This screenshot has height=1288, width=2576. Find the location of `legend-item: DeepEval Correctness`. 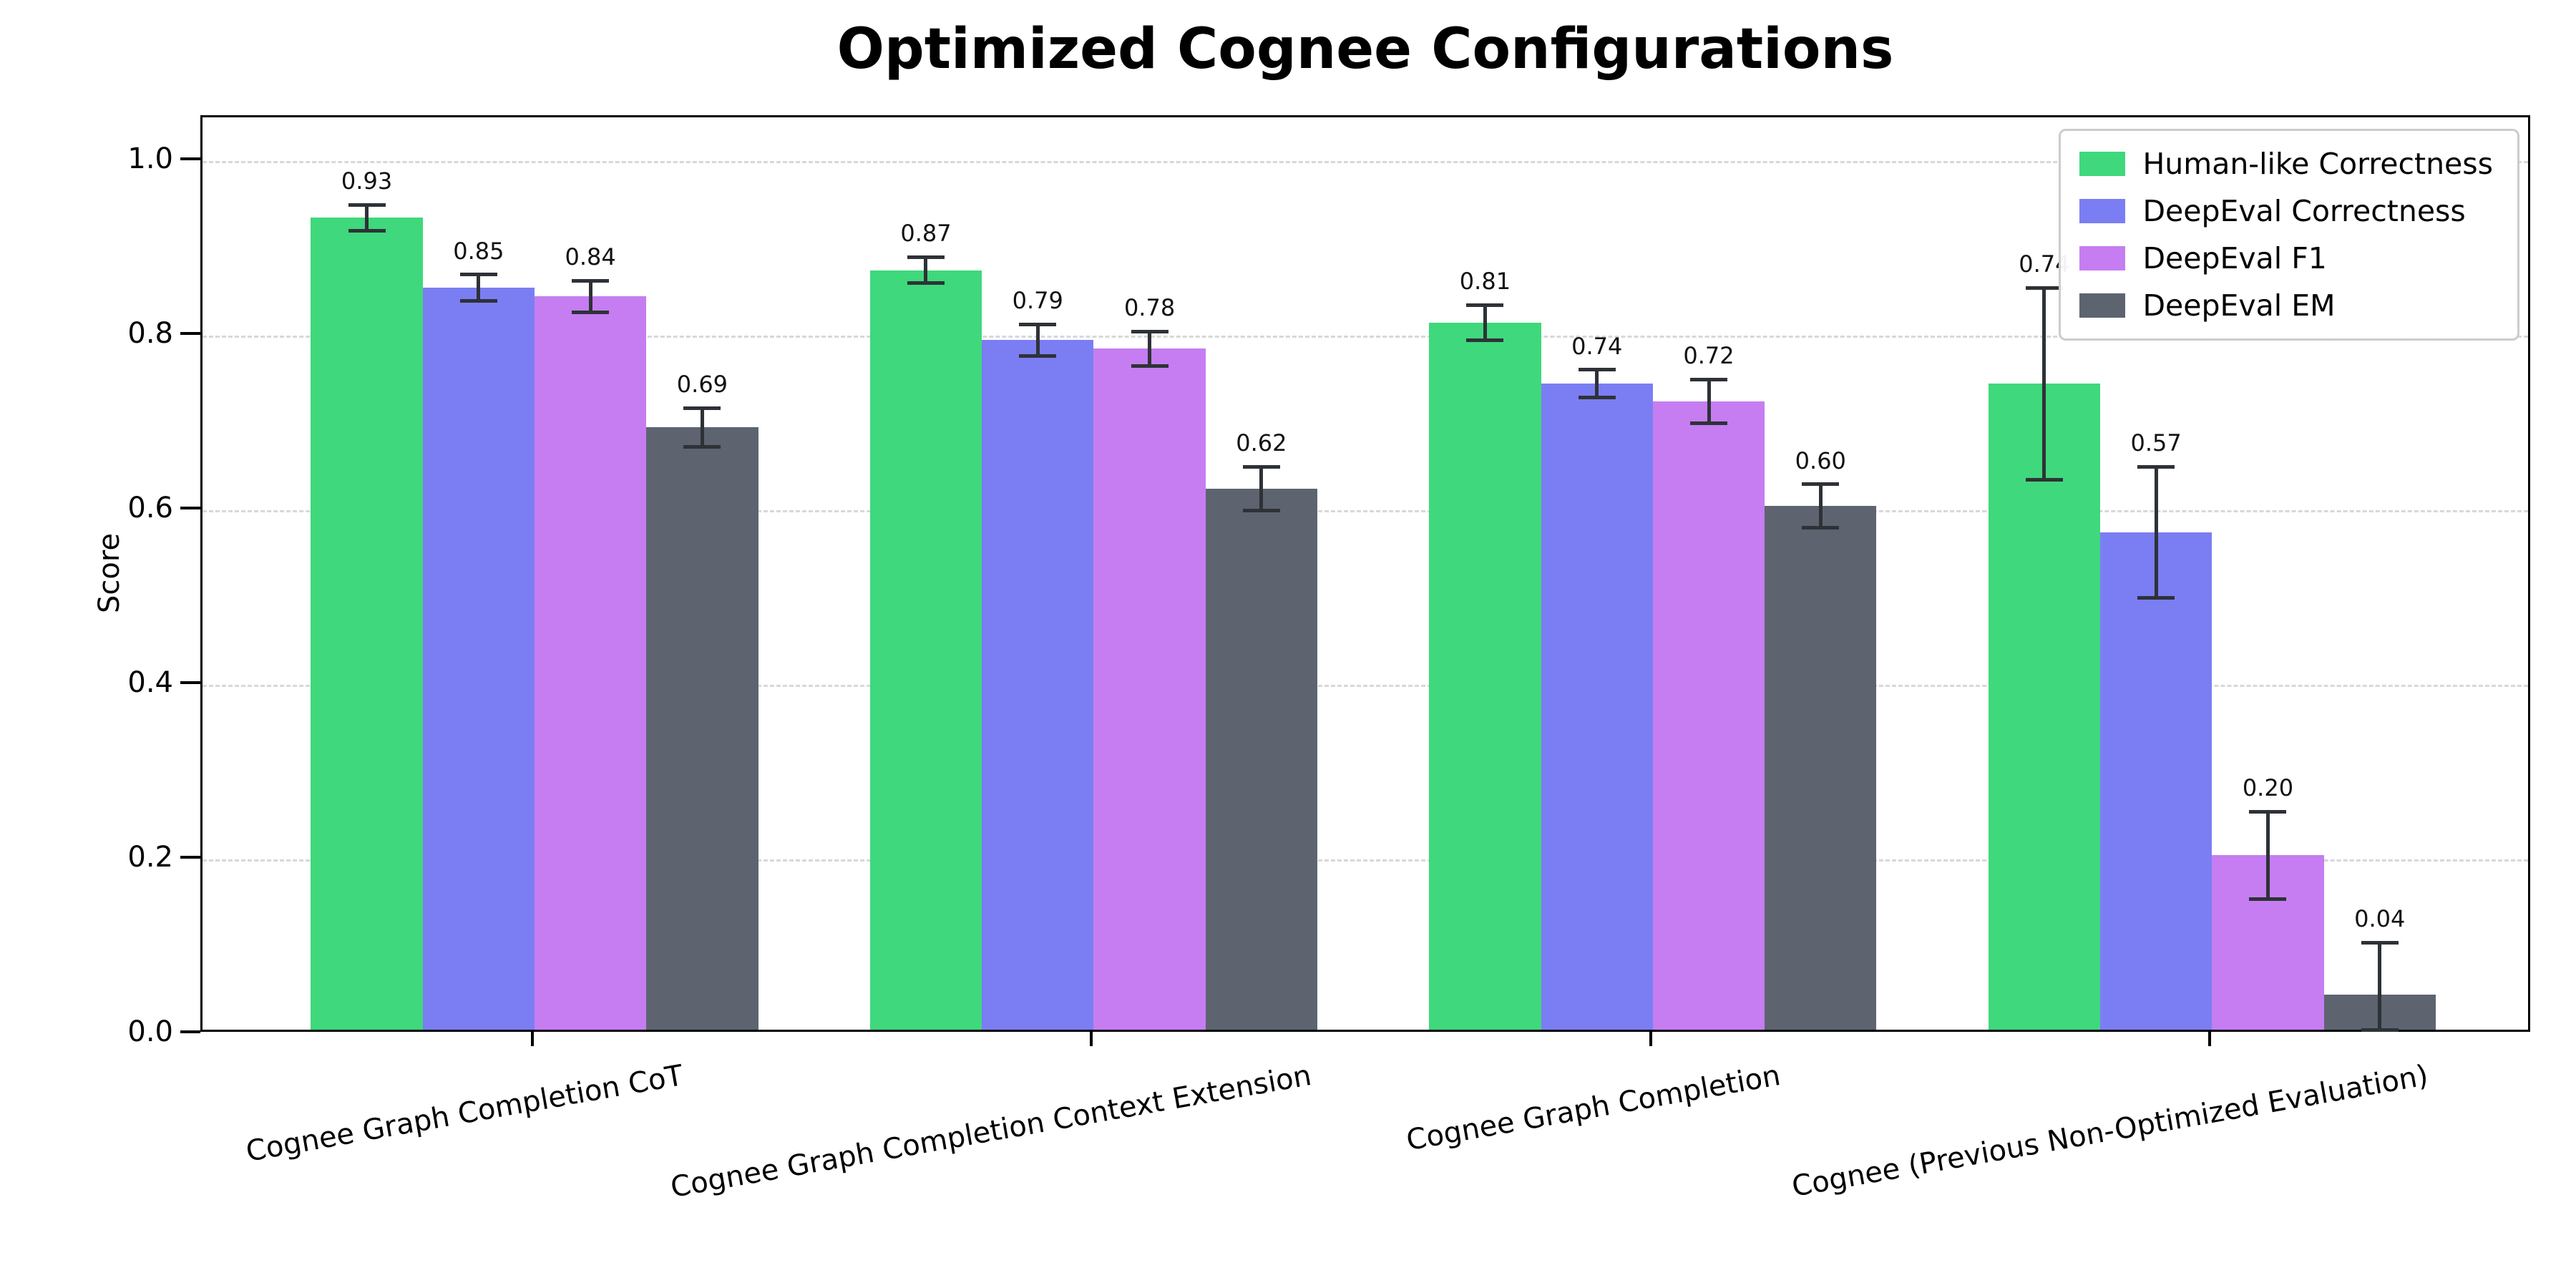

legend-item: DeepEval Correctness is located at coordinates (2286, 211).